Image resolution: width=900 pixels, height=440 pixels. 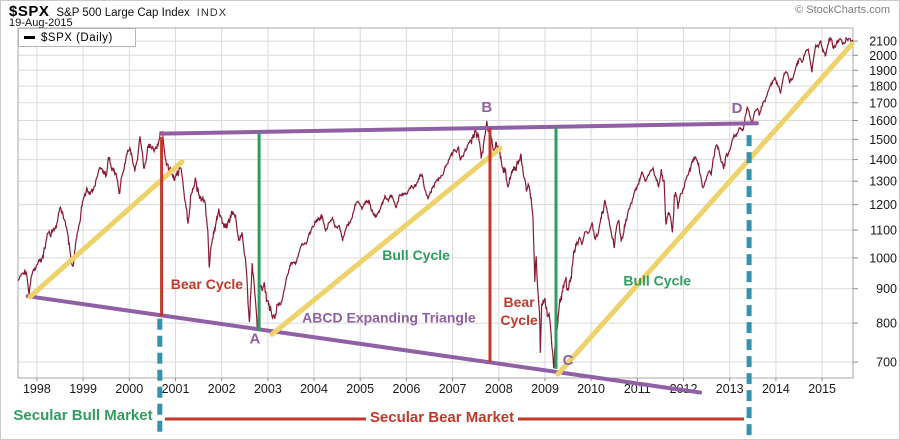 What do you see at coordinates (314, 389) in the screenshot?
I see `x-axis-label: 2004` at bounding box center [314, 389].